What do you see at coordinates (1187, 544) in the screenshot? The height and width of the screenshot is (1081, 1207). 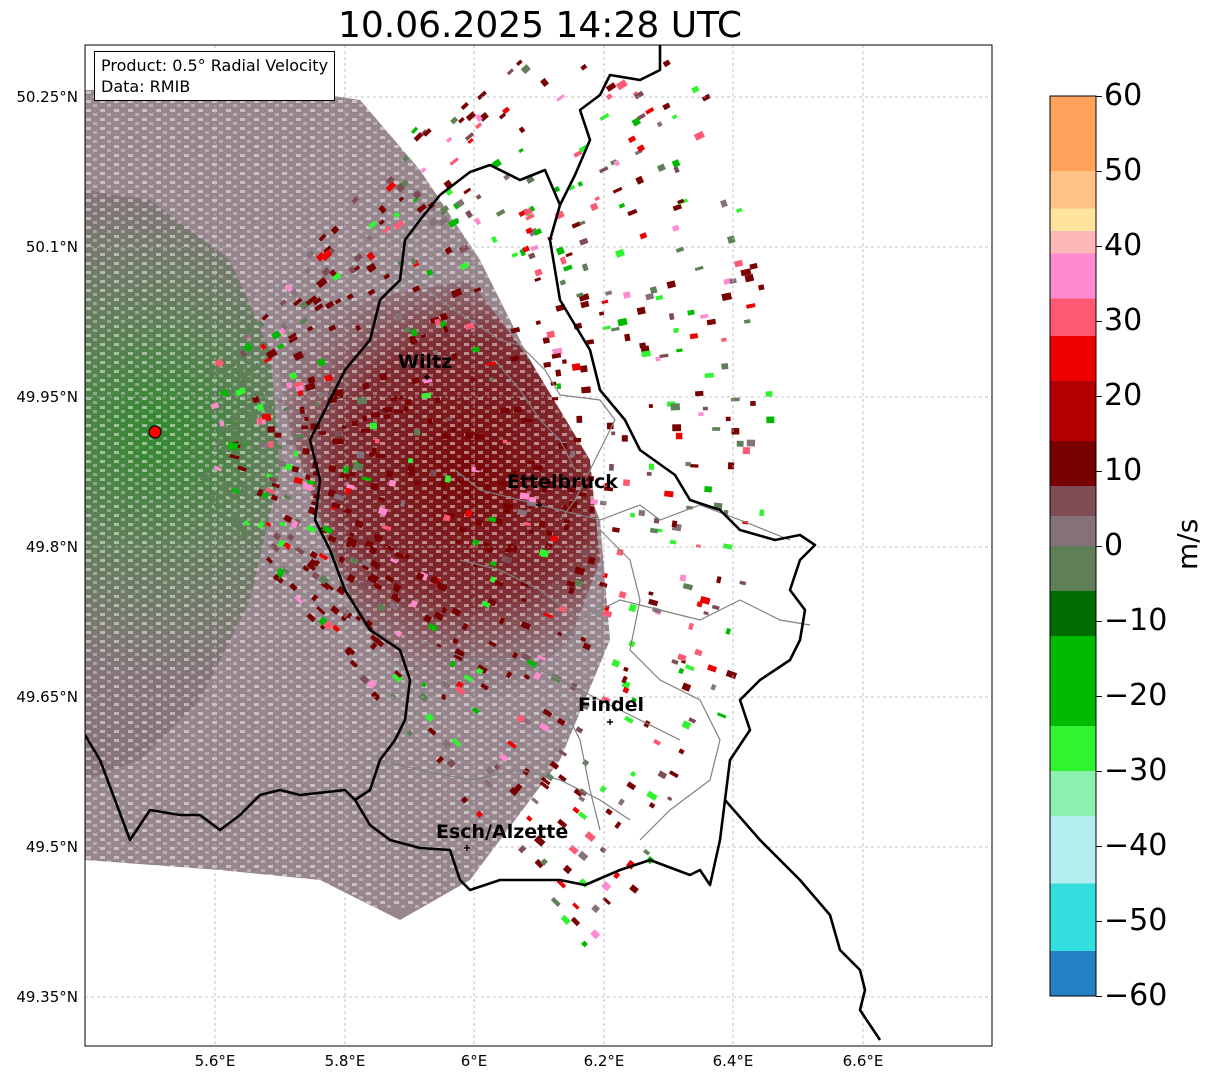 I see `colorbar-unit: m/s` at bounding box center [1187, 544].